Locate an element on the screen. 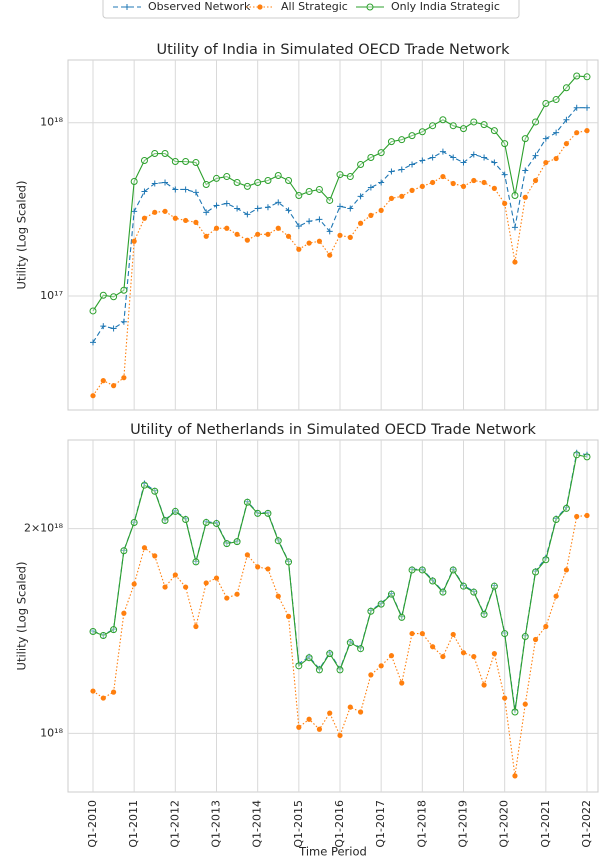 This screenshot has width=605, height=861. x-axis-label: Time Period is located at coordinates (332, 852).